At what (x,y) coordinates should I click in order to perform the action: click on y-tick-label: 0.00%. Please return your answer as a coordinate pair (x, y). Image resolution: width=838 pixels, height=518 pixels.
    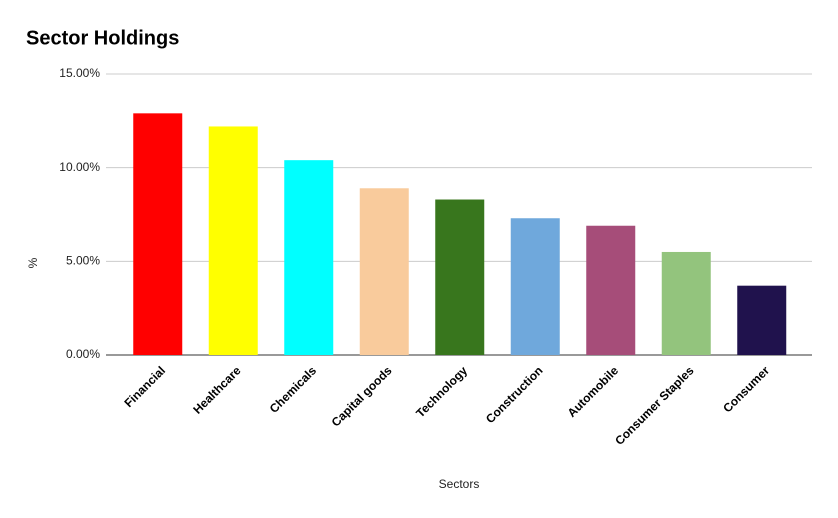
    Looking at the image, I should click on (83, 354).